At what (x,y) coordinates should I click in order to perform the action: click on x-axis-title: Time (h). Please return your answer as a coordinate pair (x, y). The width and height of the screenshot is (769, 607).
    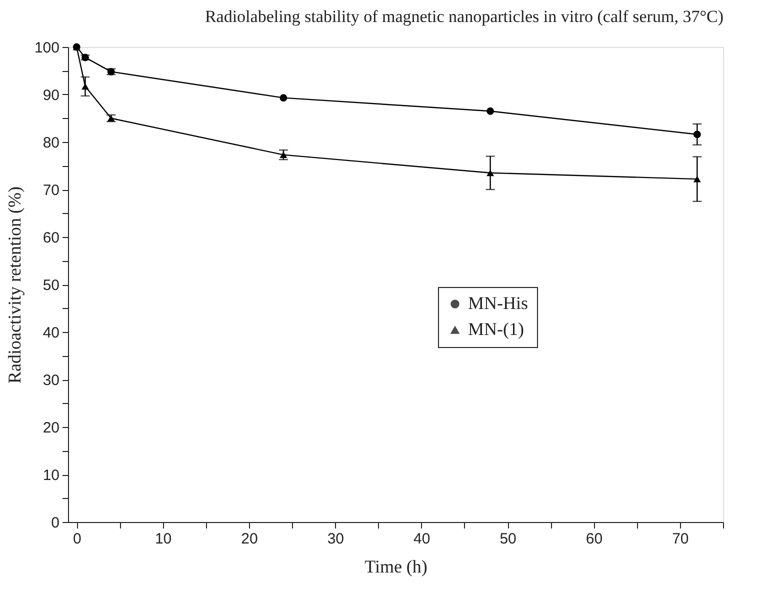
    Looking at the image, I should click on (396, 566).